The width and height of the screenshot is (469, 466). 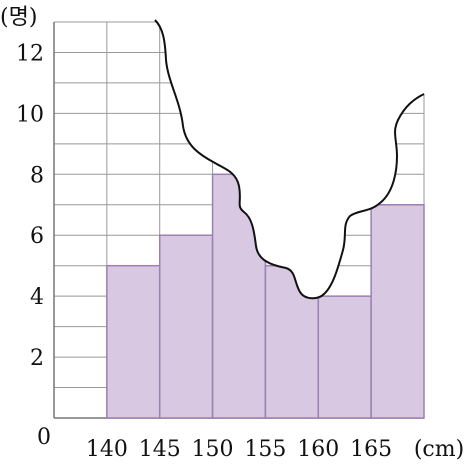 I want to click on y-tick-label: 2, so click(x=37, y=358).